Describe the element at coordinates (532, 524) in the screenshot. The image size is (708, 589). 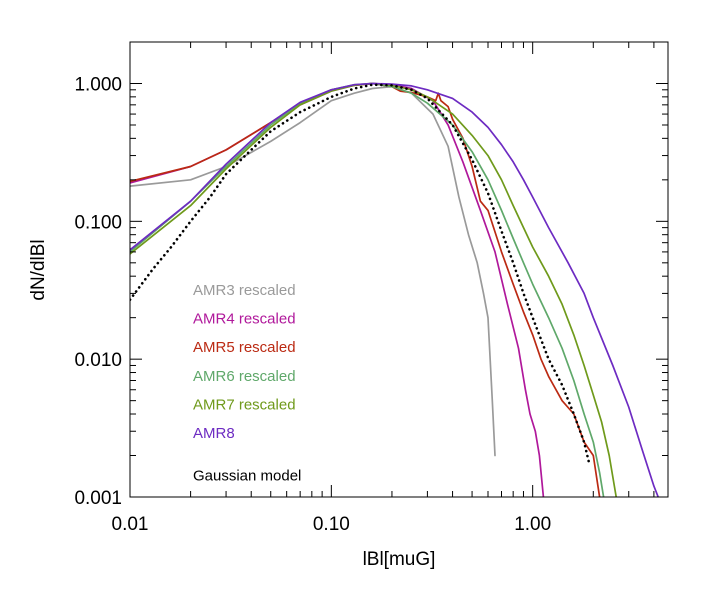
I see `x-tick-label: 1.00` at that location.